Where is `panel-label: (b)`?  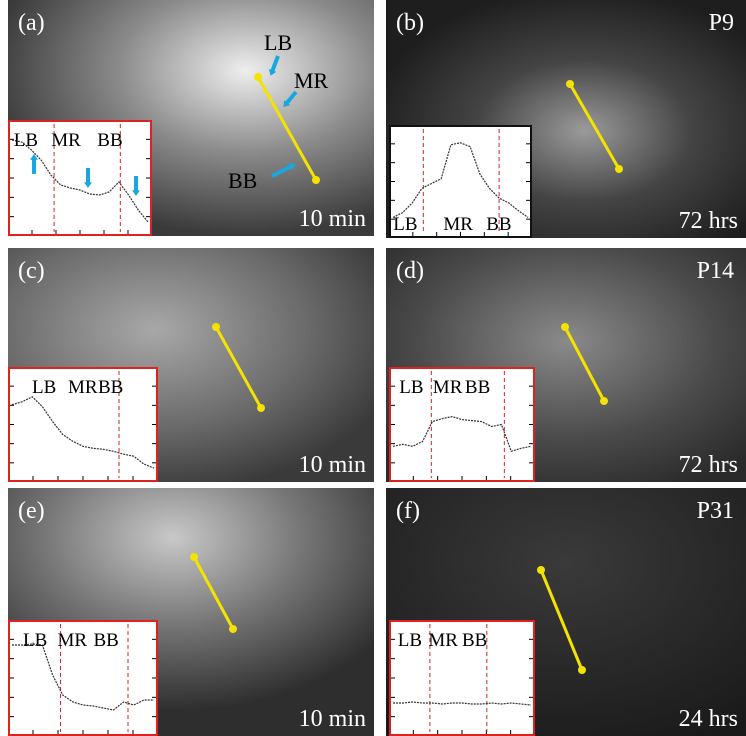 panel-label: (b) is located at coordinates (410, 23).